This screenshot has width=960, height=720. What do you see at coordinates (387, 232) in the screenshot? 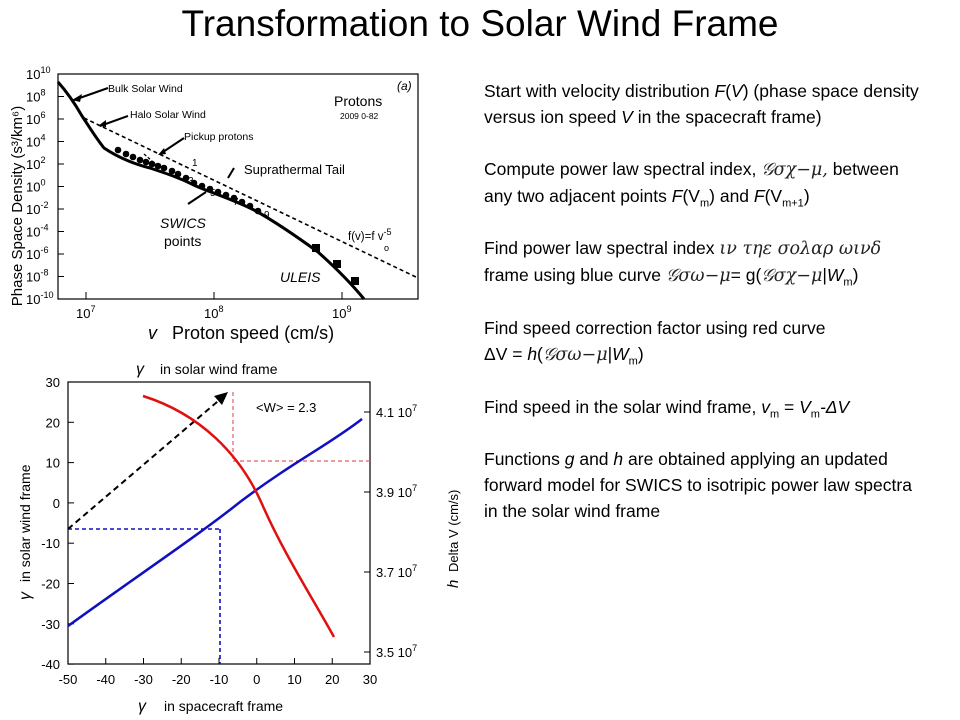
I see `power-law-exp: -5` at bounding box center [387, 232].